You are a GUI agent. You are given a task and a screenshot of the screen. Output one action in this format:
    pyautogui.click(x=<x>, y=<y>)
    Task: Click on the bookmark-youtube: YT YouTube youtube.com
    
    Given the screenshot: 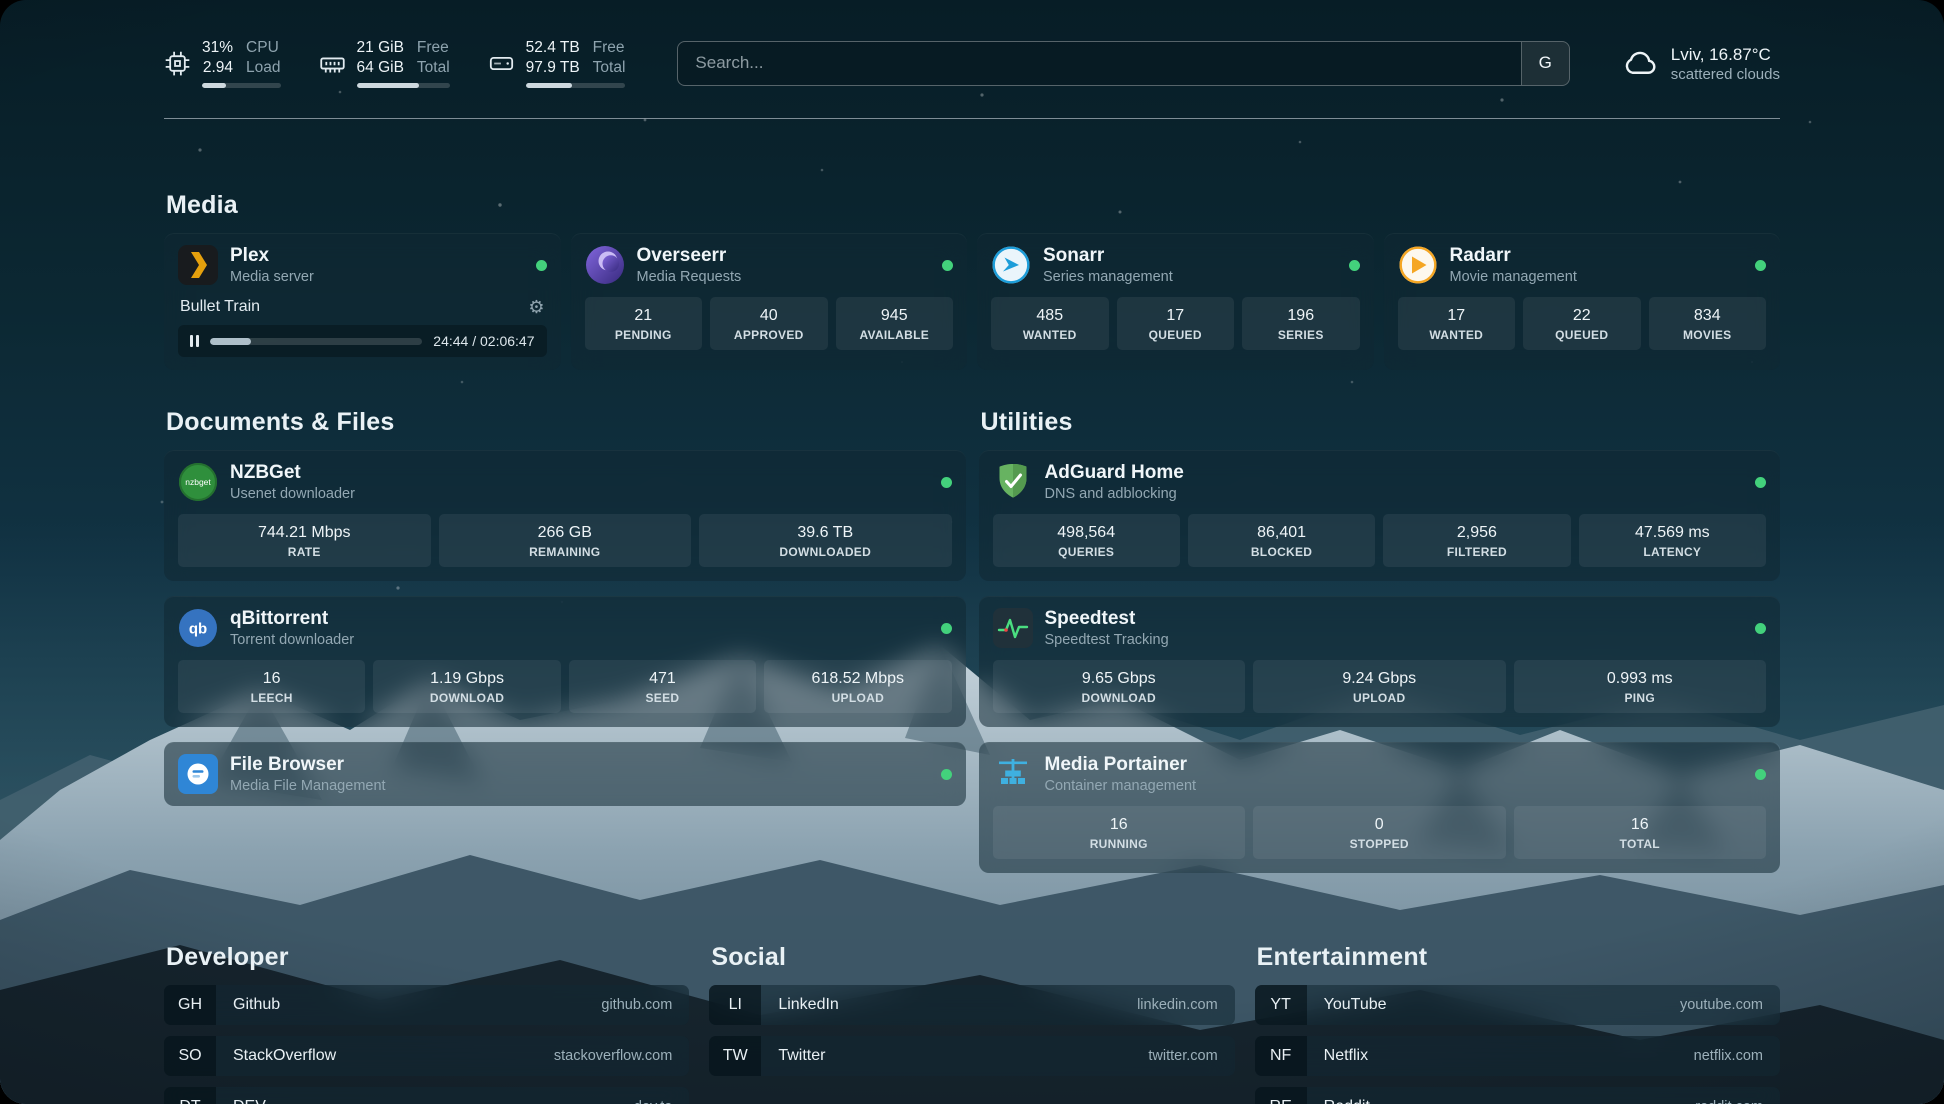 What is the action you would take?
    pyautogui.click(x=1517, y=1005)
    